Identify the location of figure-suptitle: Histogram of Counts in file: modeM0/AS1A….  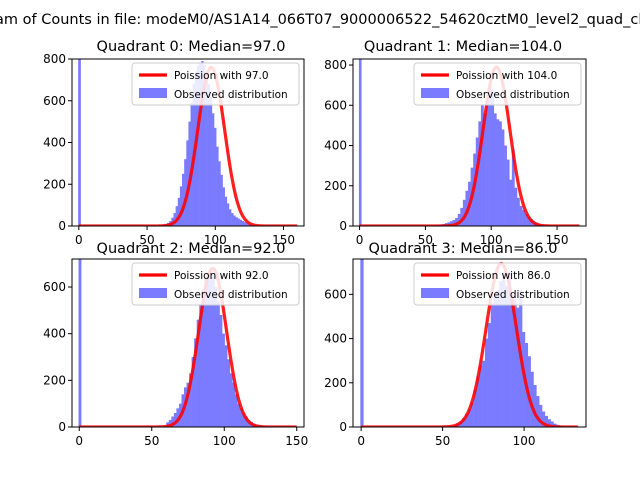
(320, 20).